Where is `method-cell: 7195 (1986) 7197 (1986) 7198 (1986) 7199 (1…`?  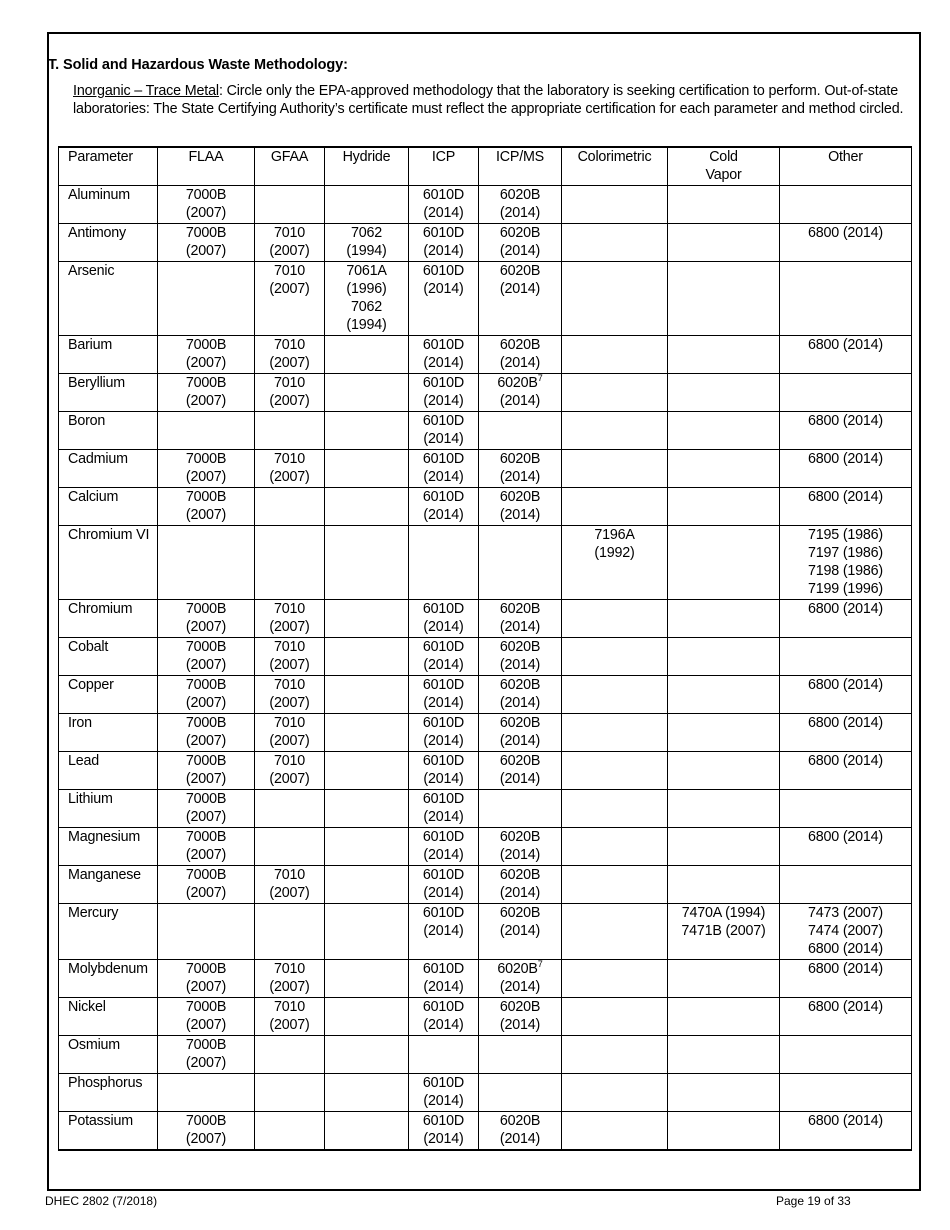
method-cell: 7195 (1986) 7197 (1986) 7198 (1986) 7199 (1… is located at coordinates (845, 562).